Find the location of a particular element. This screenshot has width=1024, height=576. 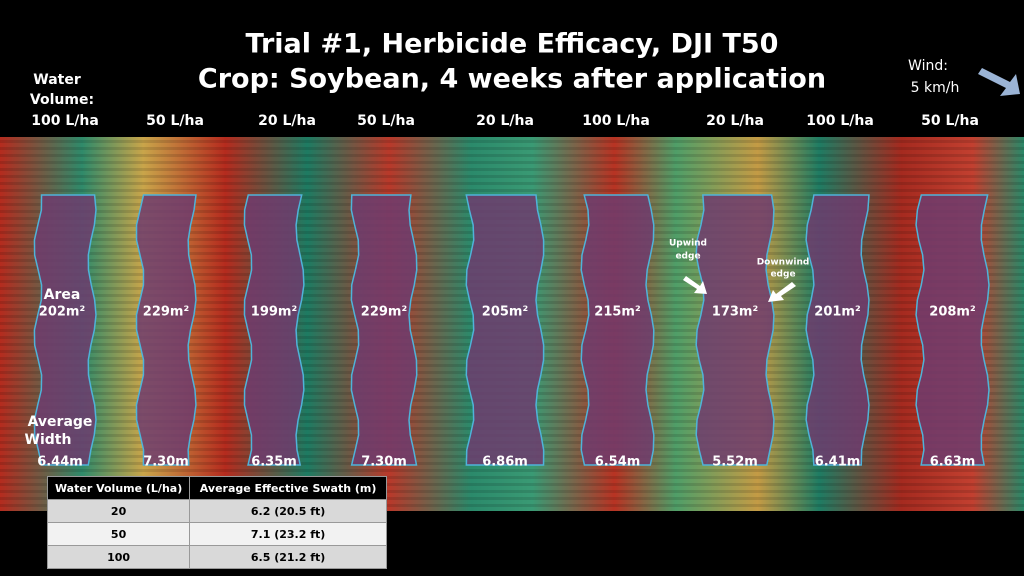

upwind-label: edge is located at coordinates (687, 257).